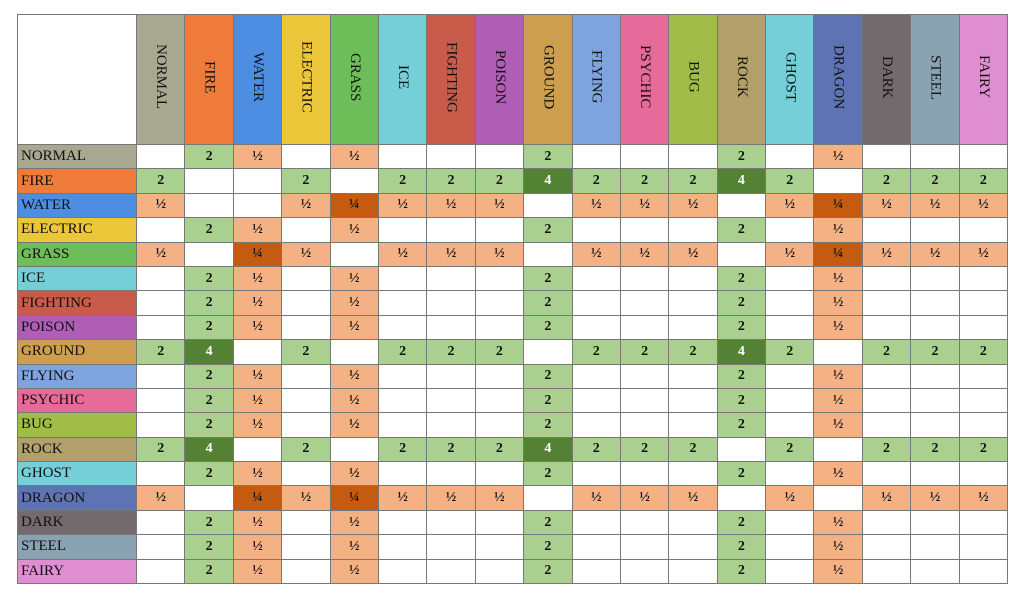 The width and height of the screenshot is (1024, 599). What do you see at coordinates (77, 205) in the screenshot?
I see `row-header-water: WATER` at bounding box center [77, 205].